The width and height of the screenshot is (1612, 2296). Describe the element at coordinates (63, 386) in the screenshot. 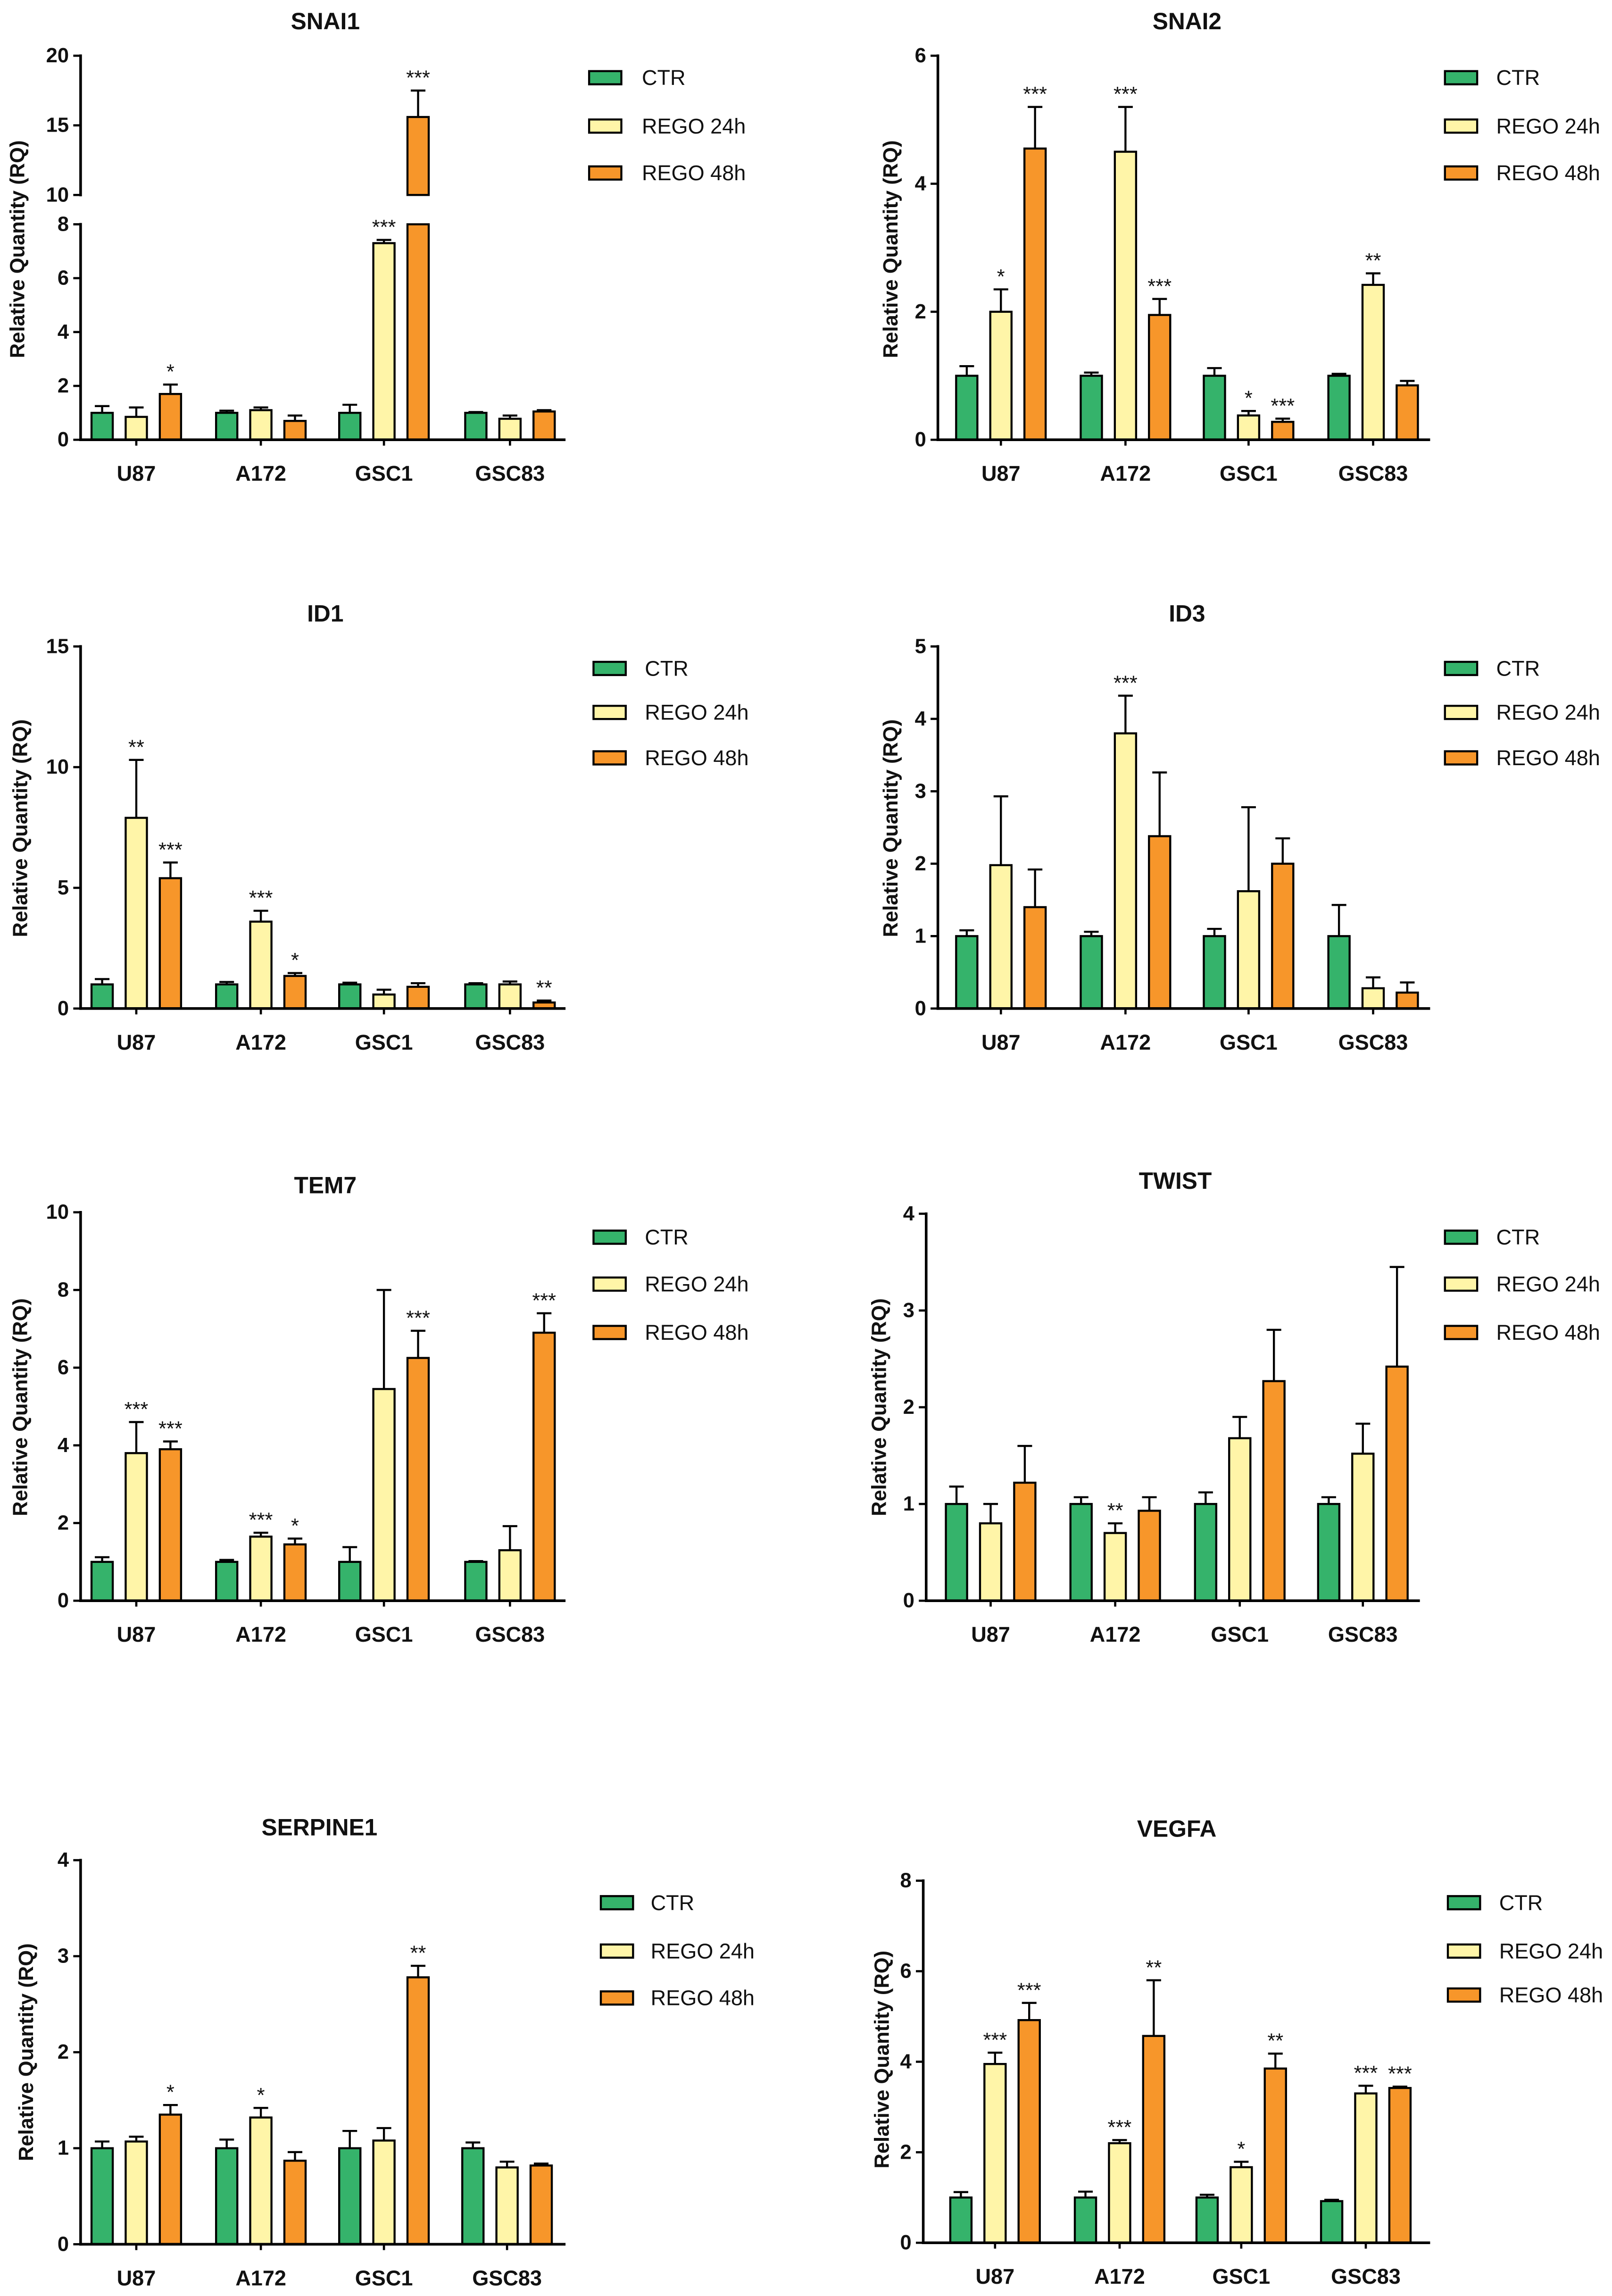

I see `y-tick-label-snai1-2: 2` at that location.